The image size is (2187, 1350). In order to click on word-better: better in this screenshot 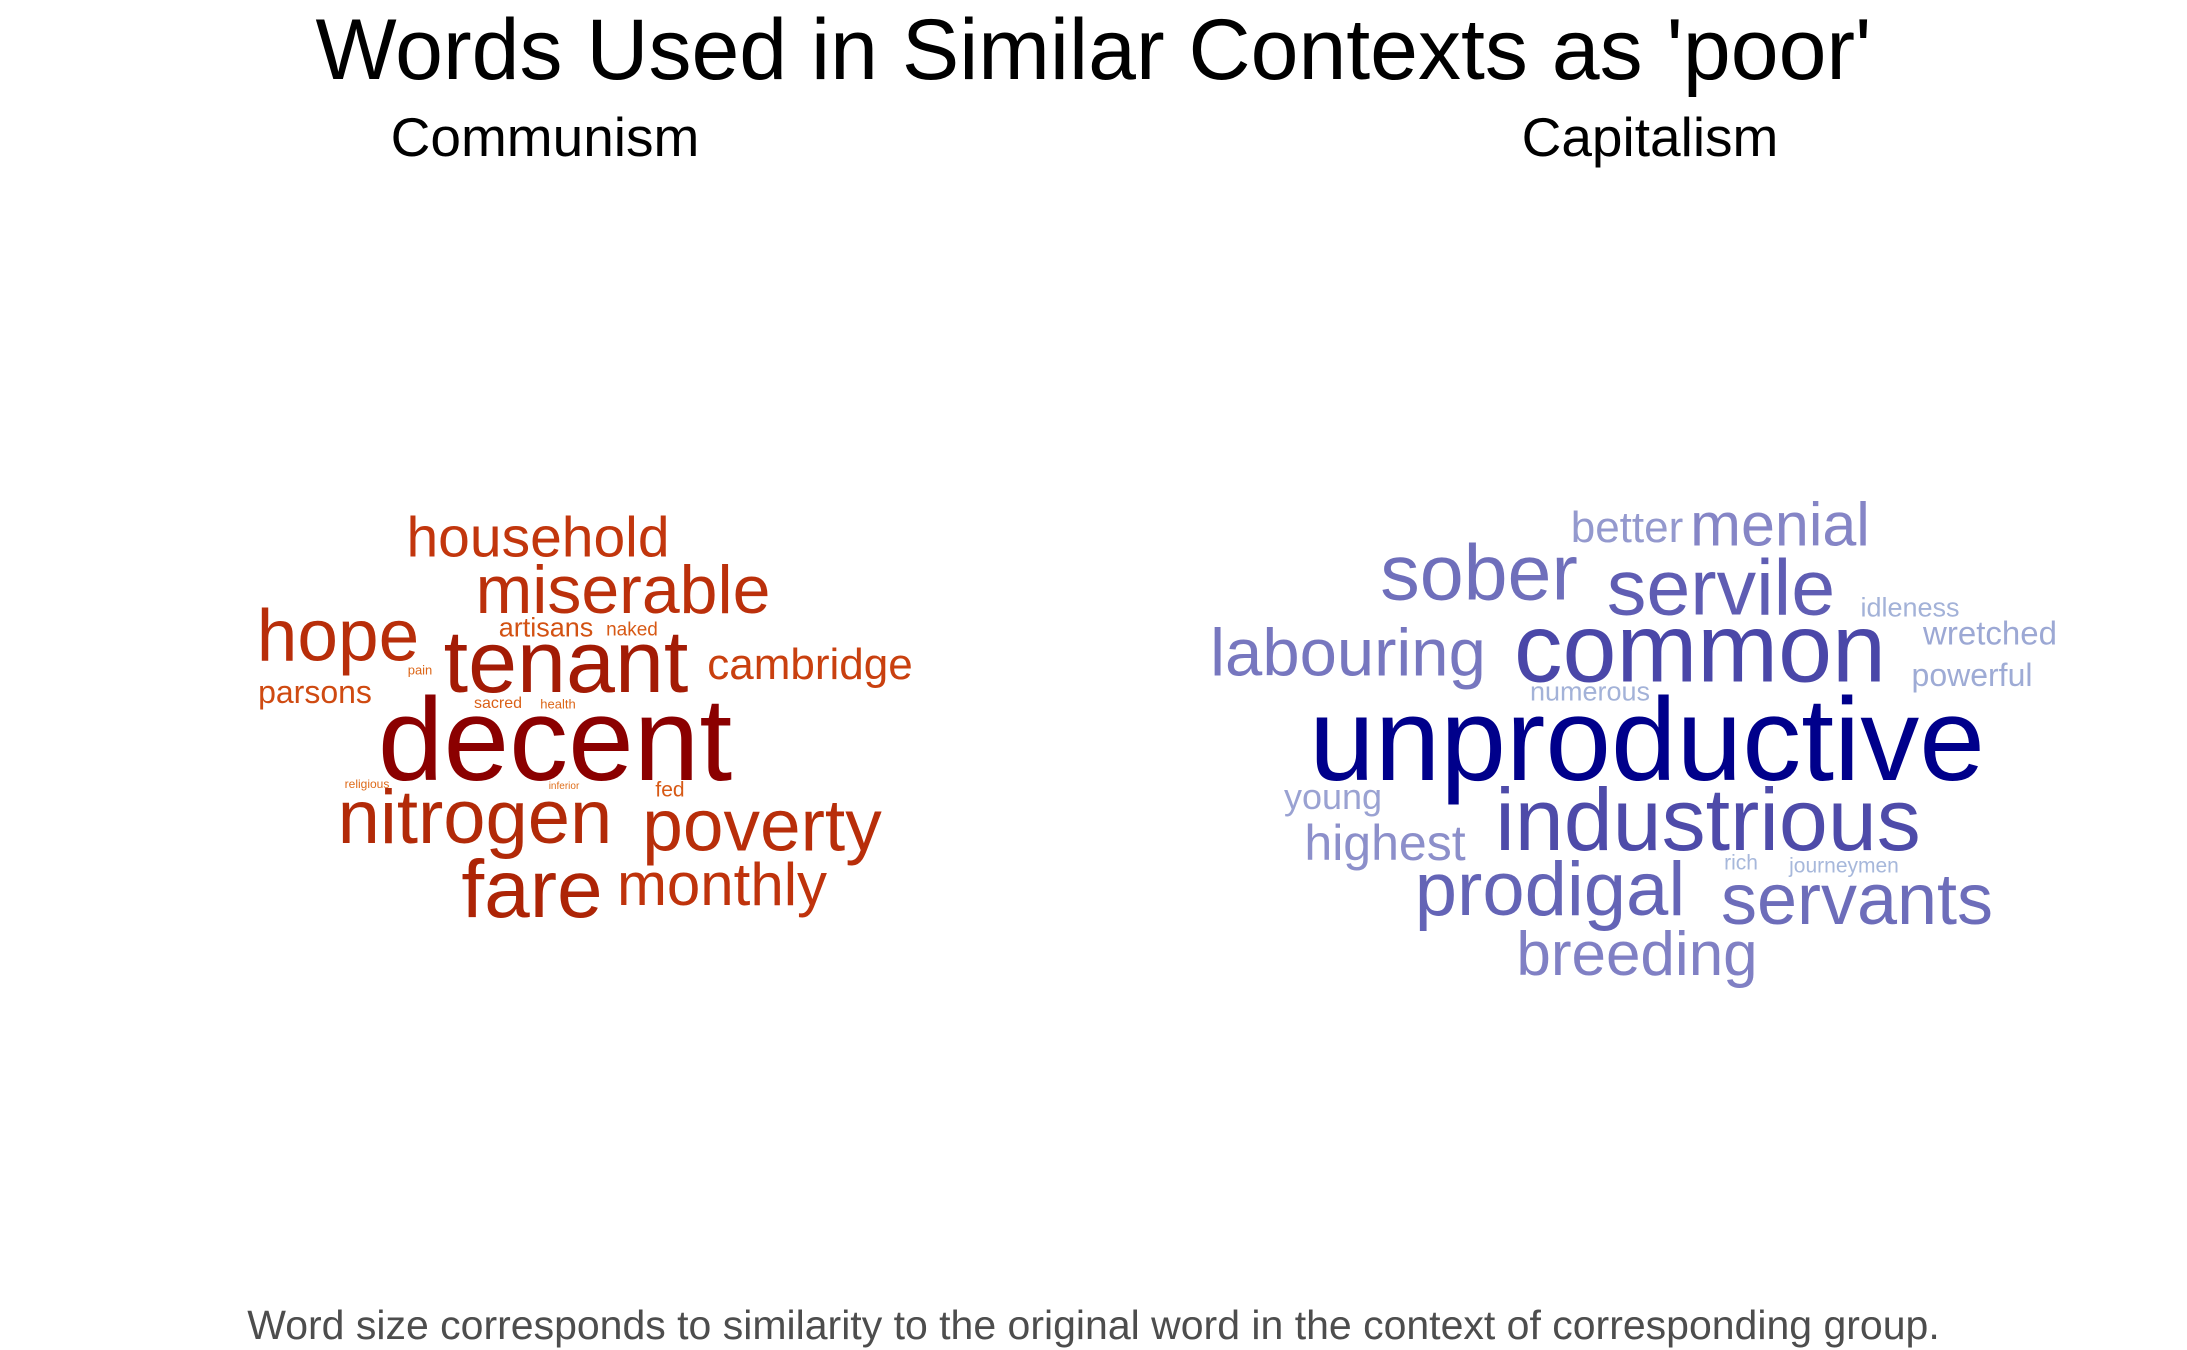, I will do `click(1627, 527)`.